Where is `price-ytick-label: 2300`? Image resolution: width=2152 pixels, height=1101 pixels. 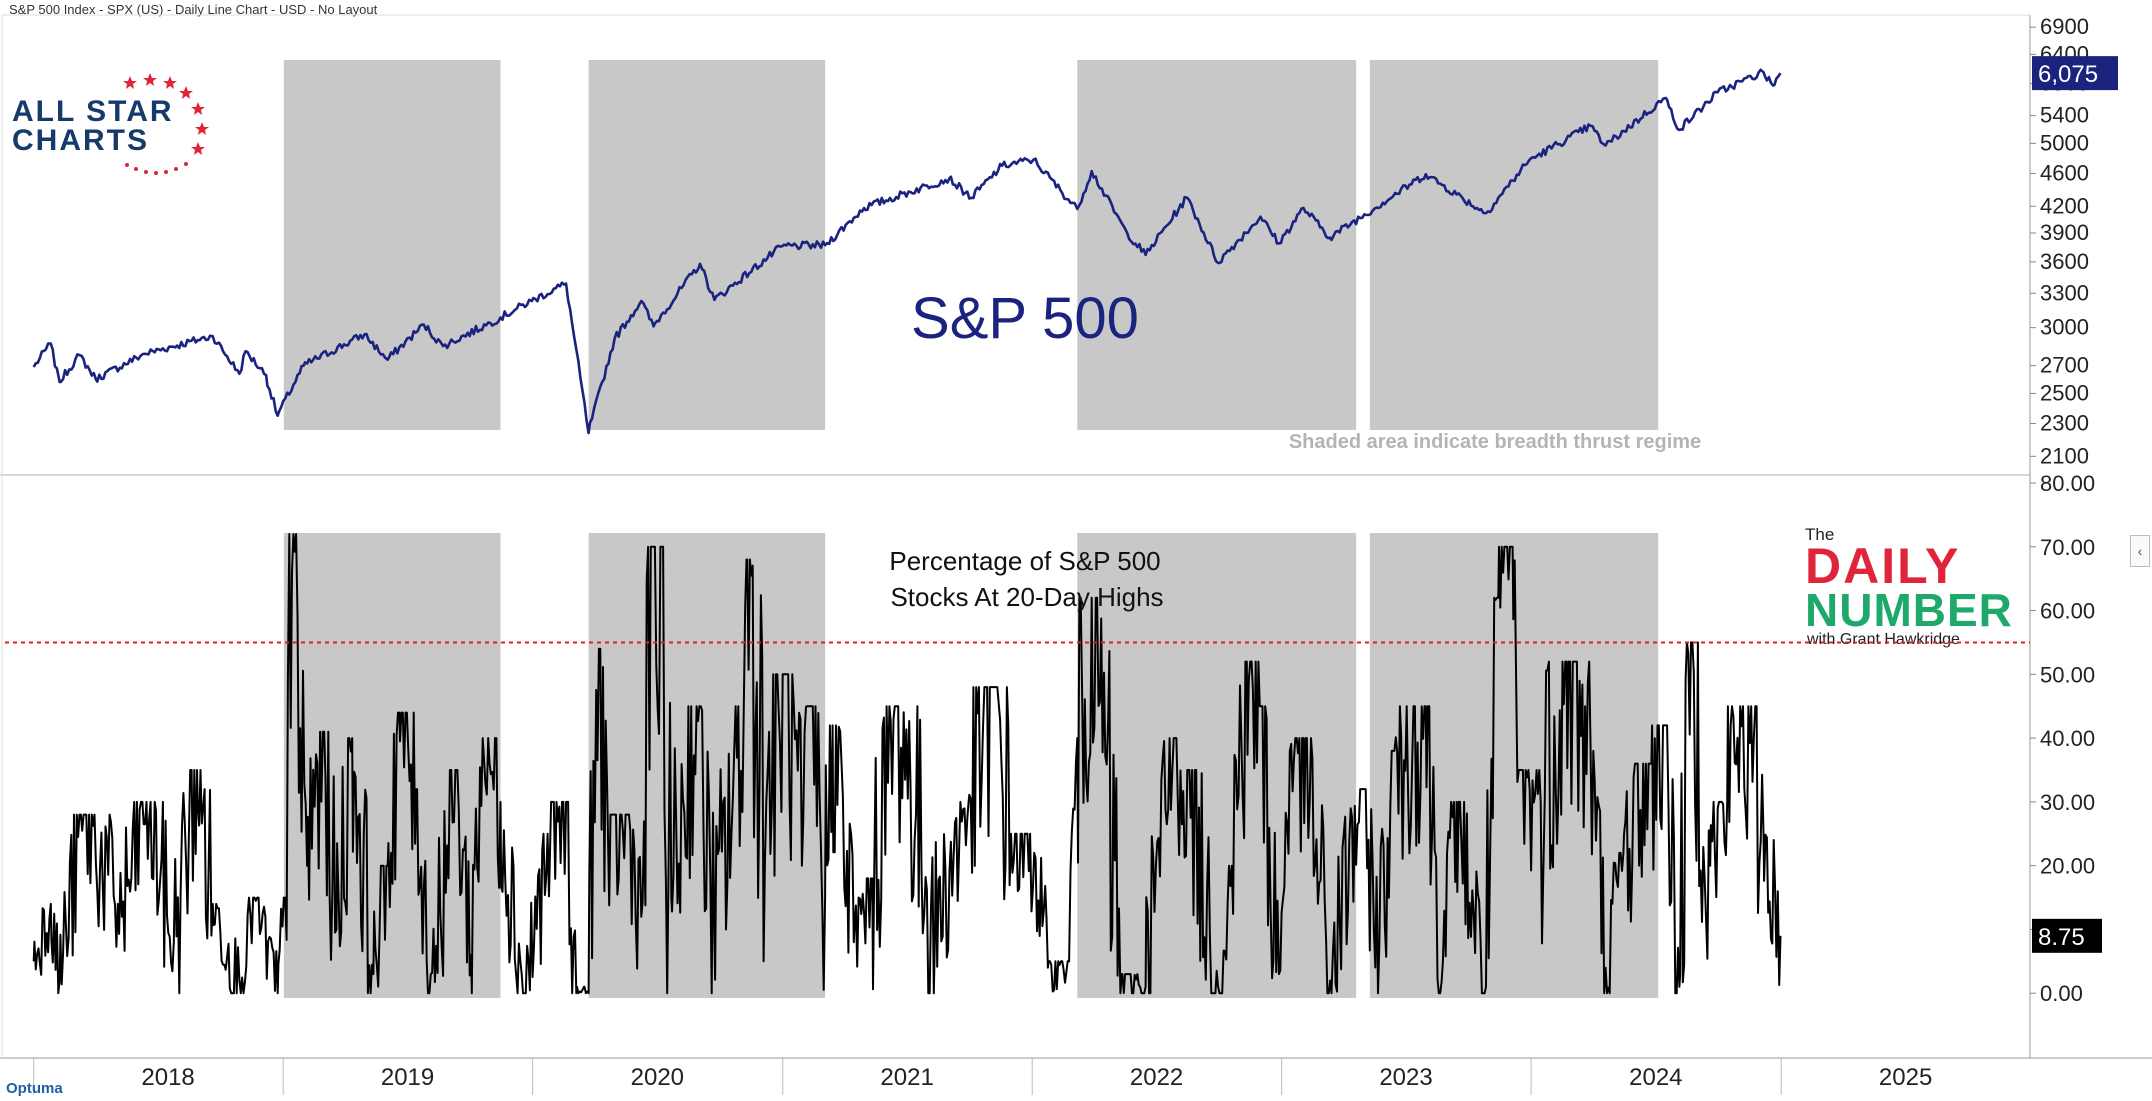 price-ytick-label: 2300 is located at coordinates (2064, 422).